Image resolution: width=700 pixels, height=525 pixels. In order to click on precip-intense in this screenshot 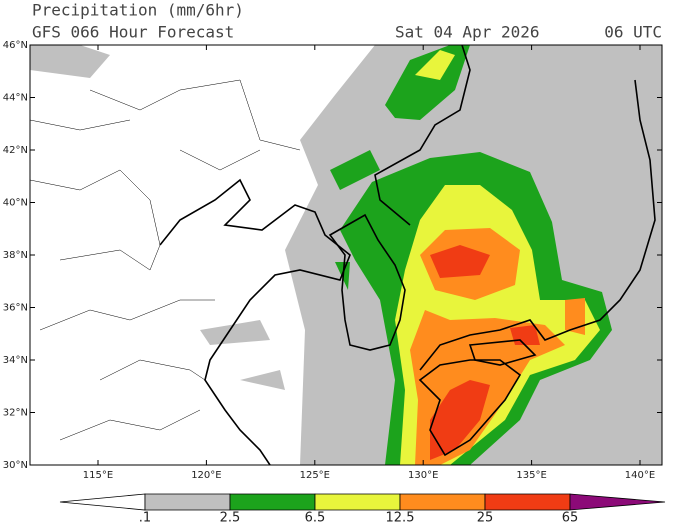, I will do `click(485, 352)`.